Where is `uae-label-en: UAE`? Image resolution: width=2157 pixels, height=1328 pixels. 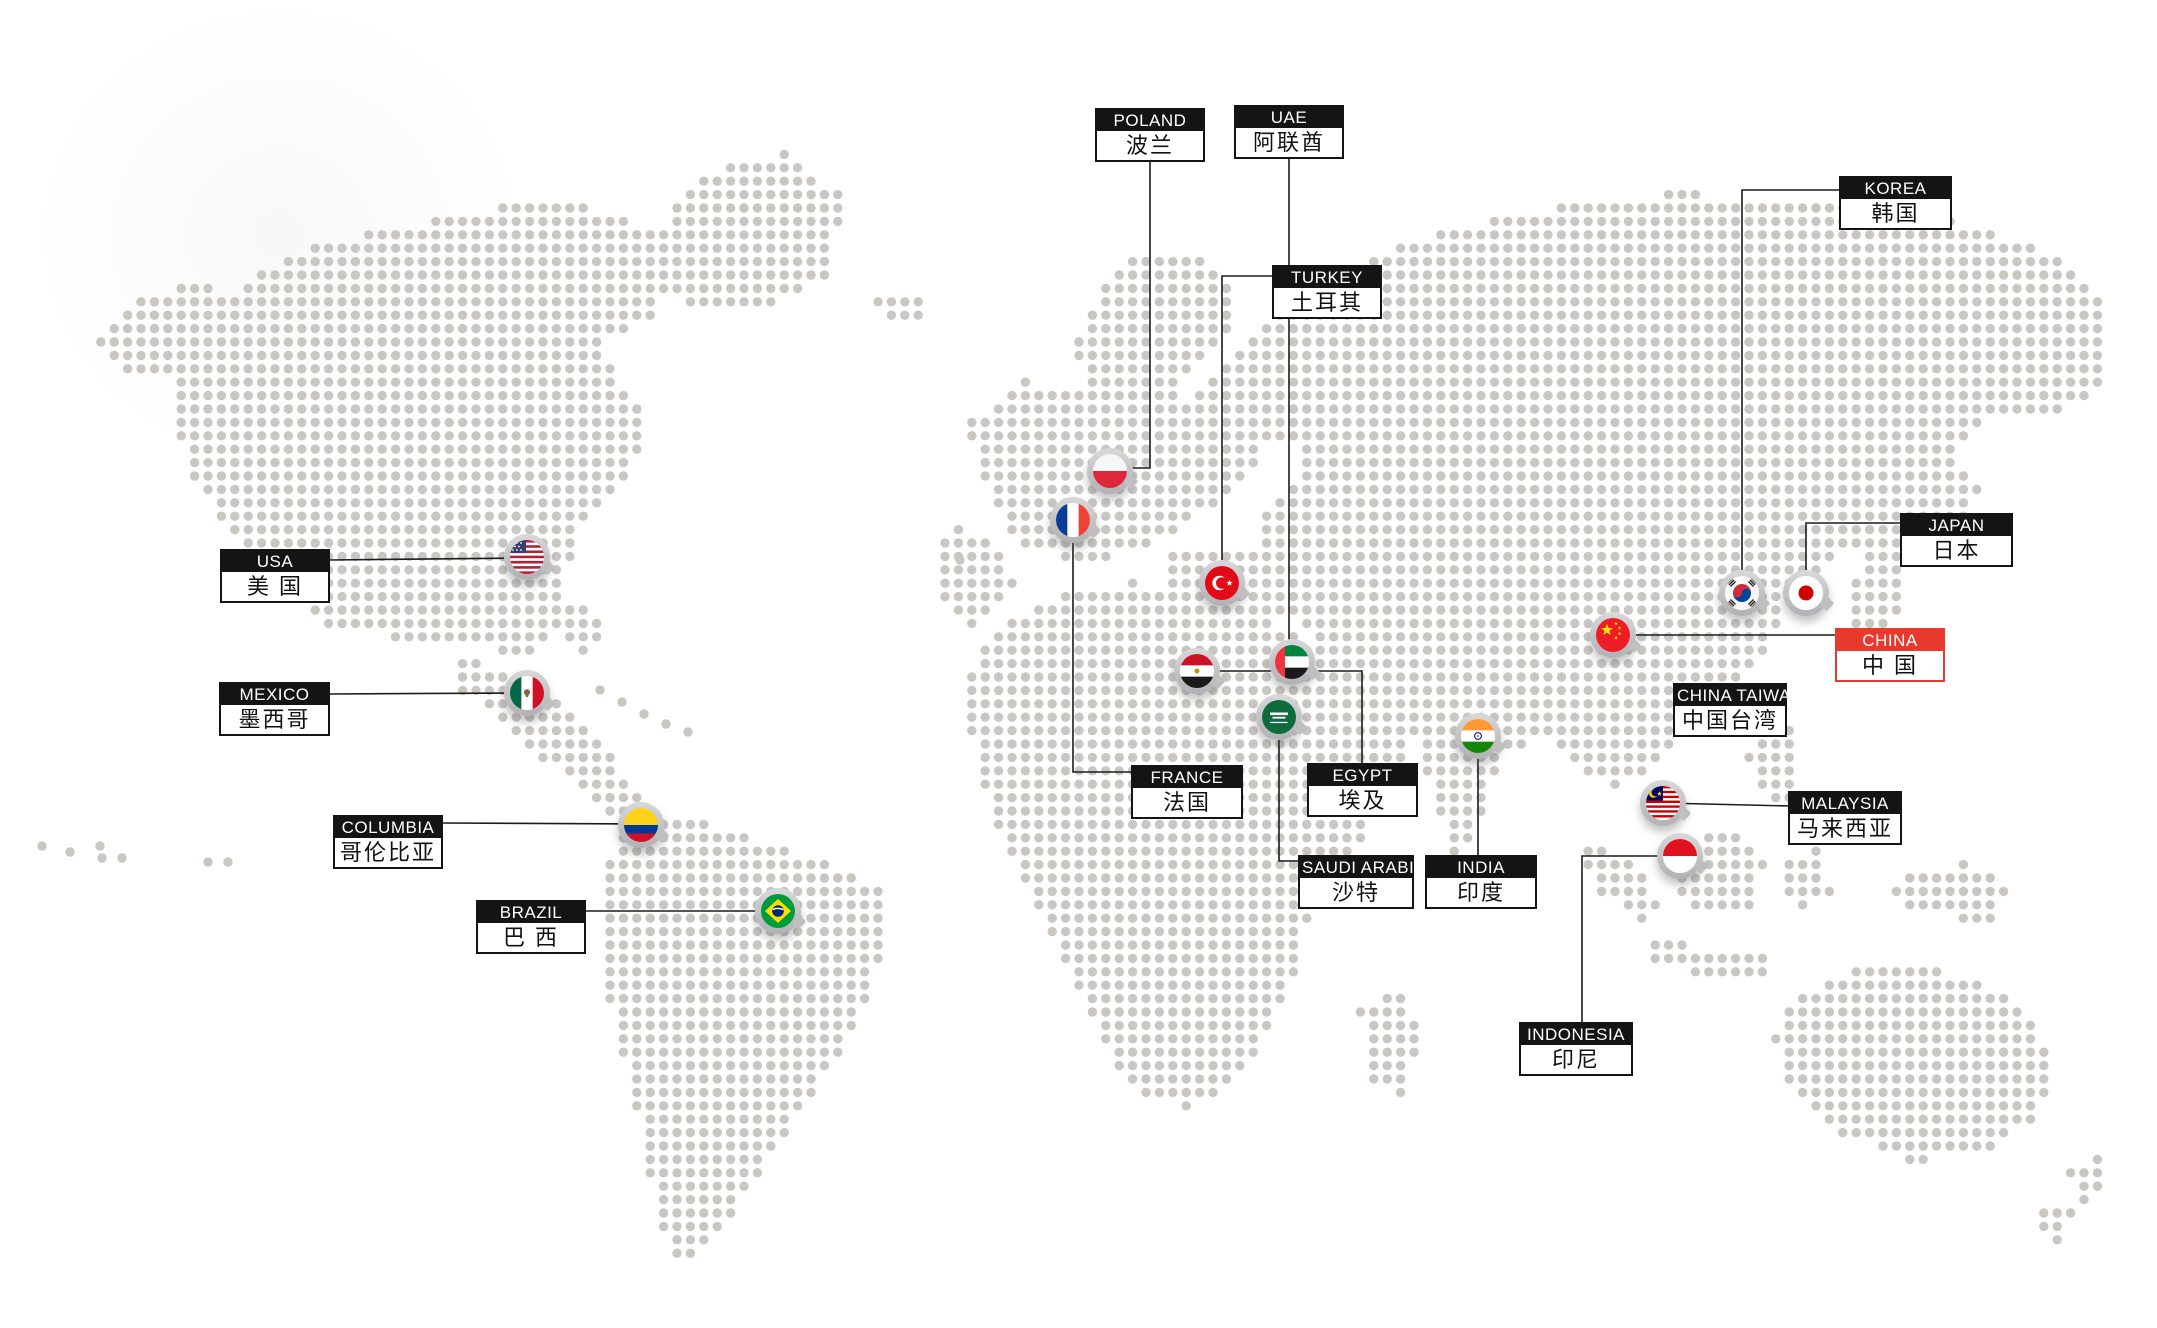
uae-label-en: UAE is located at coordinates (1289, 117).